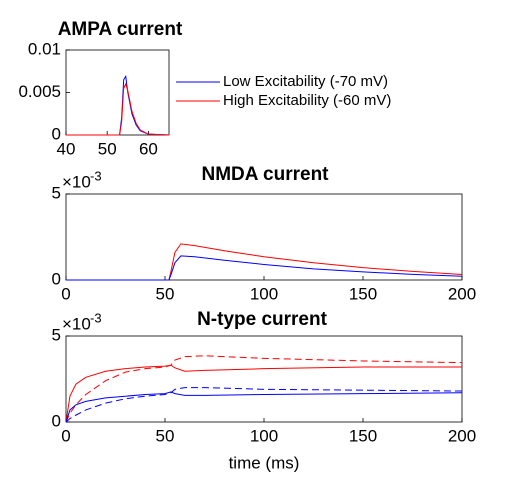 The height and width of the screenshot is (480, 512). Describe the element at coordinates (120, 29) in the screenshot. I see `chart-title: AMPA current` at that location.